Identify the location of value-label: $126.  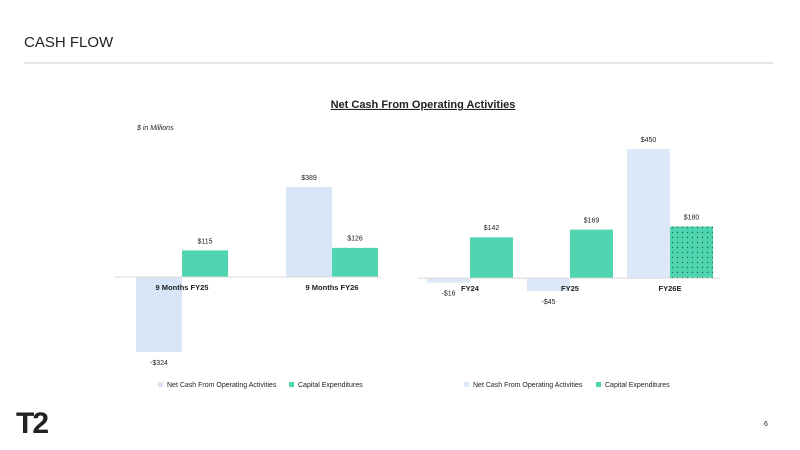
(355, 239).